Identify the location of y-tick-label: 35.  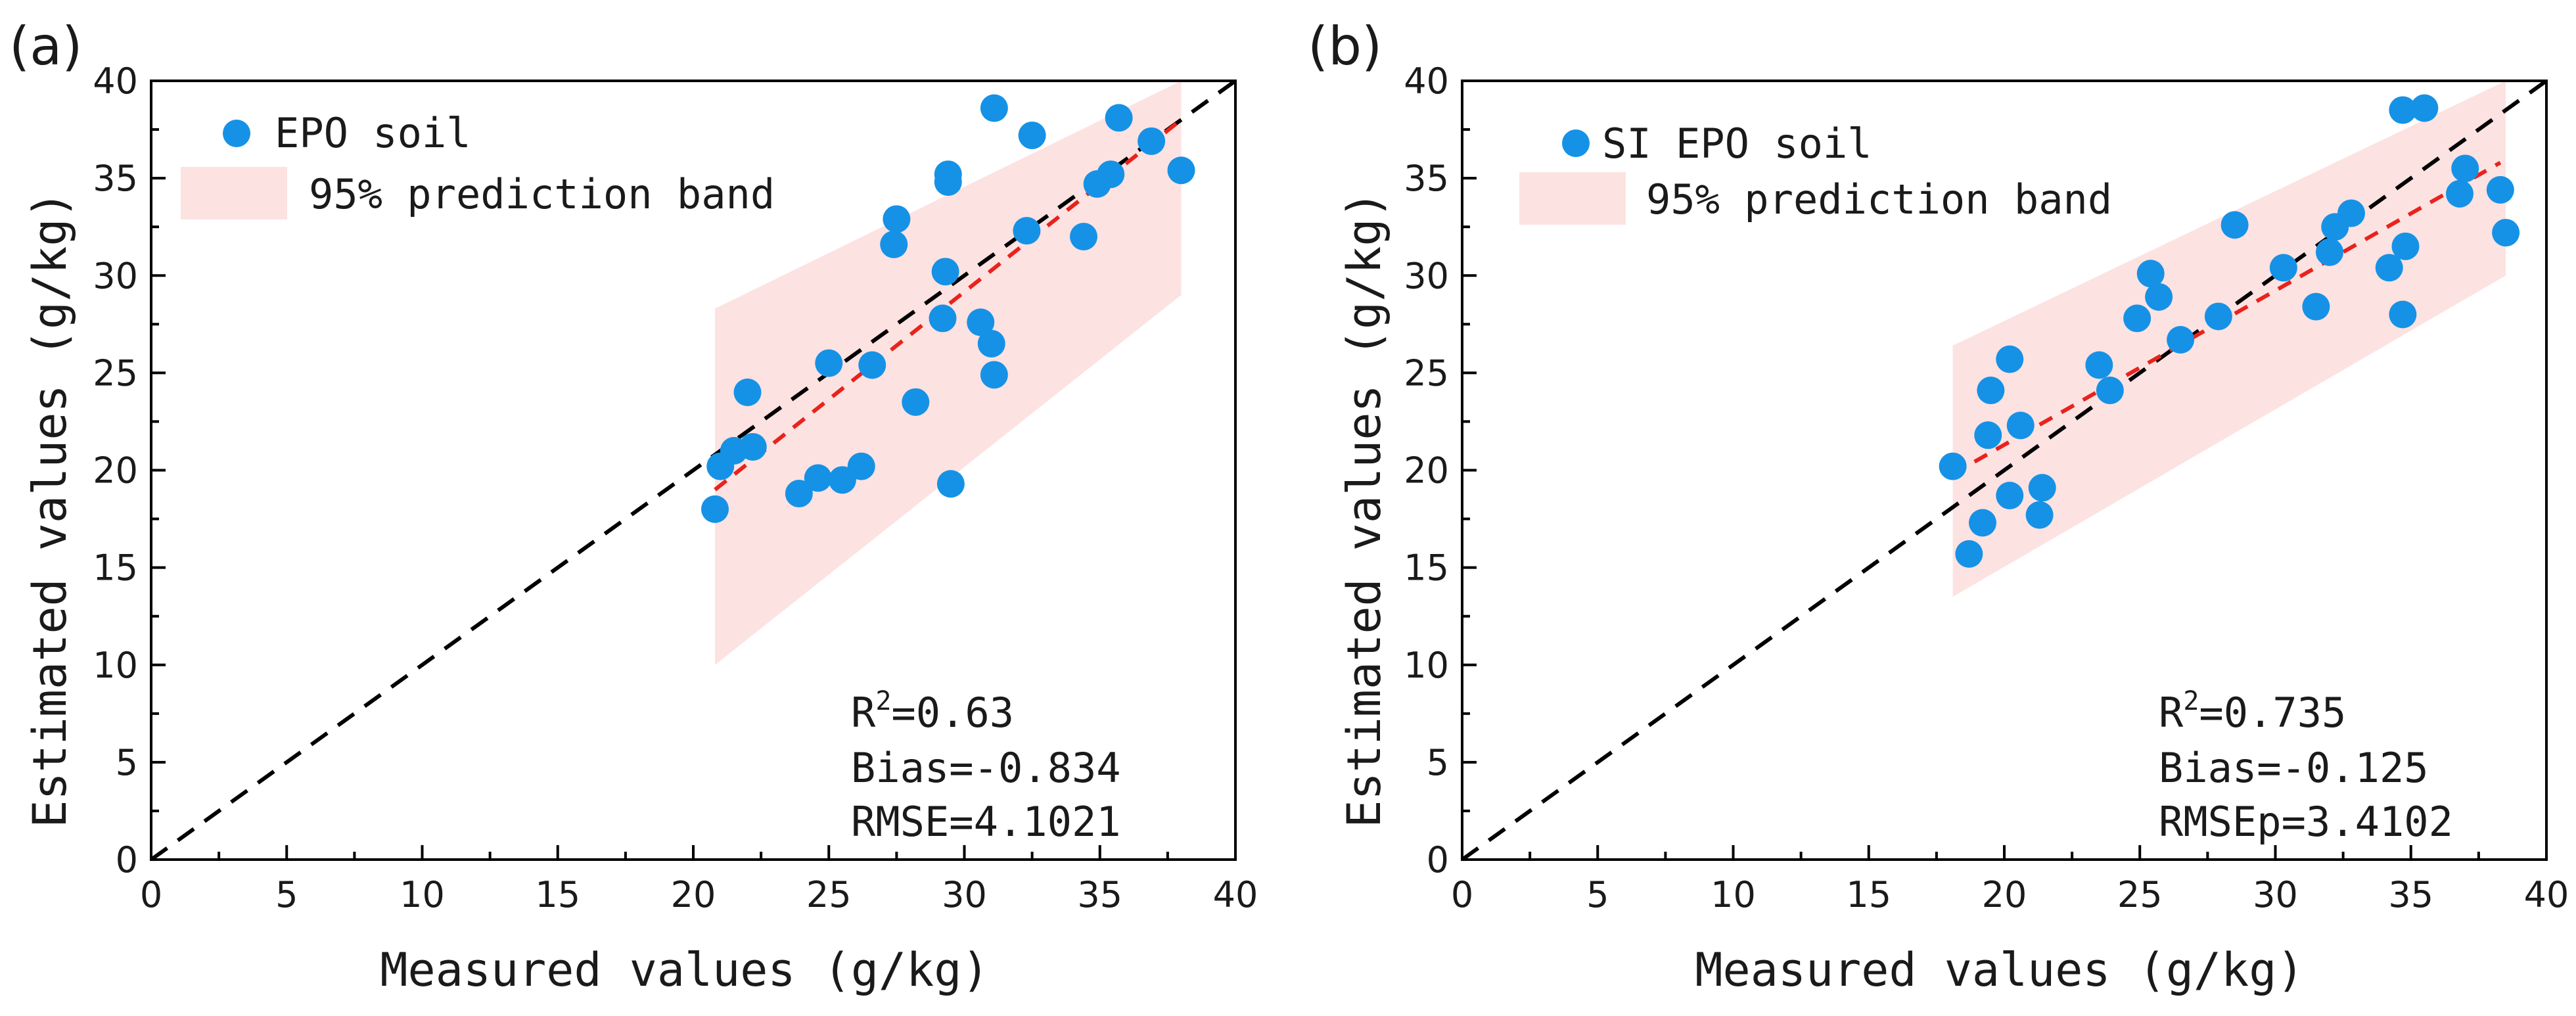
(116, 178).